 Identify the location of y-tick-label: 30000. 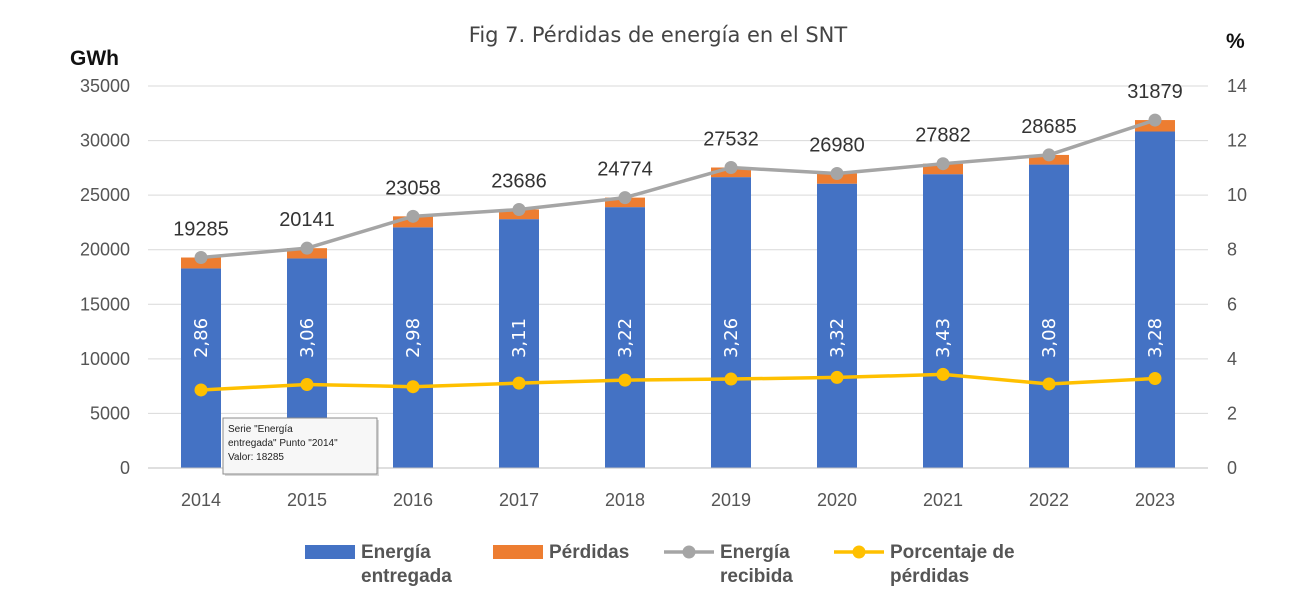
(105, 141).